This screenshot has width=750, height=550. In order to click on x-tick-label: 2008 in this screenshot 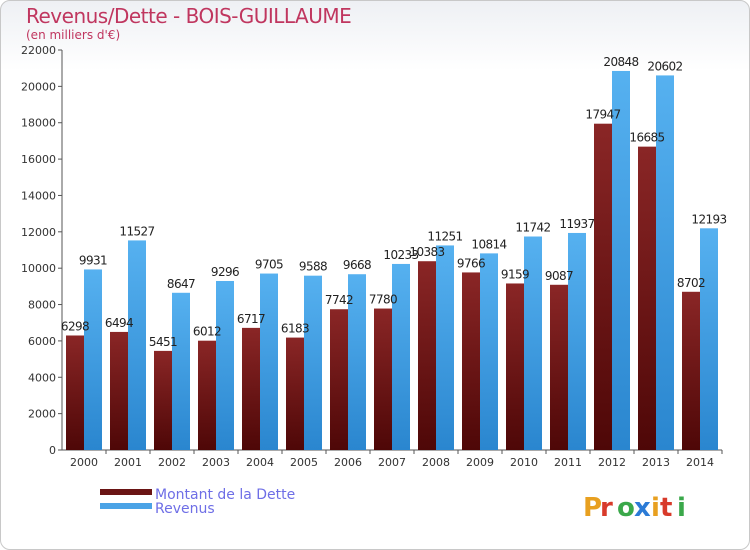, I will do `click(436, 462)`.